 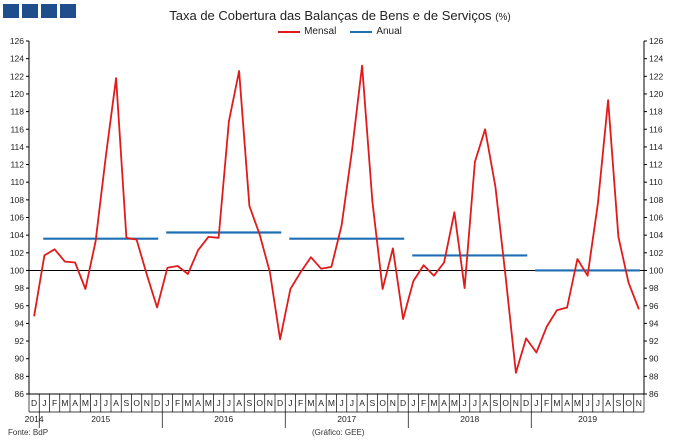 I want to click on y-tick-label-left: 110, so click(x=17, y=182).